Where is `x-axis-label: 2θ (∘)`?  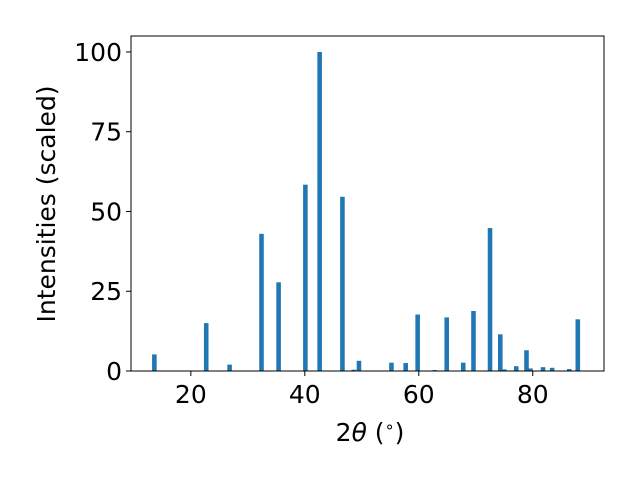
x-axis-label: 2θ (∘) is located at coordinates (370, 432).